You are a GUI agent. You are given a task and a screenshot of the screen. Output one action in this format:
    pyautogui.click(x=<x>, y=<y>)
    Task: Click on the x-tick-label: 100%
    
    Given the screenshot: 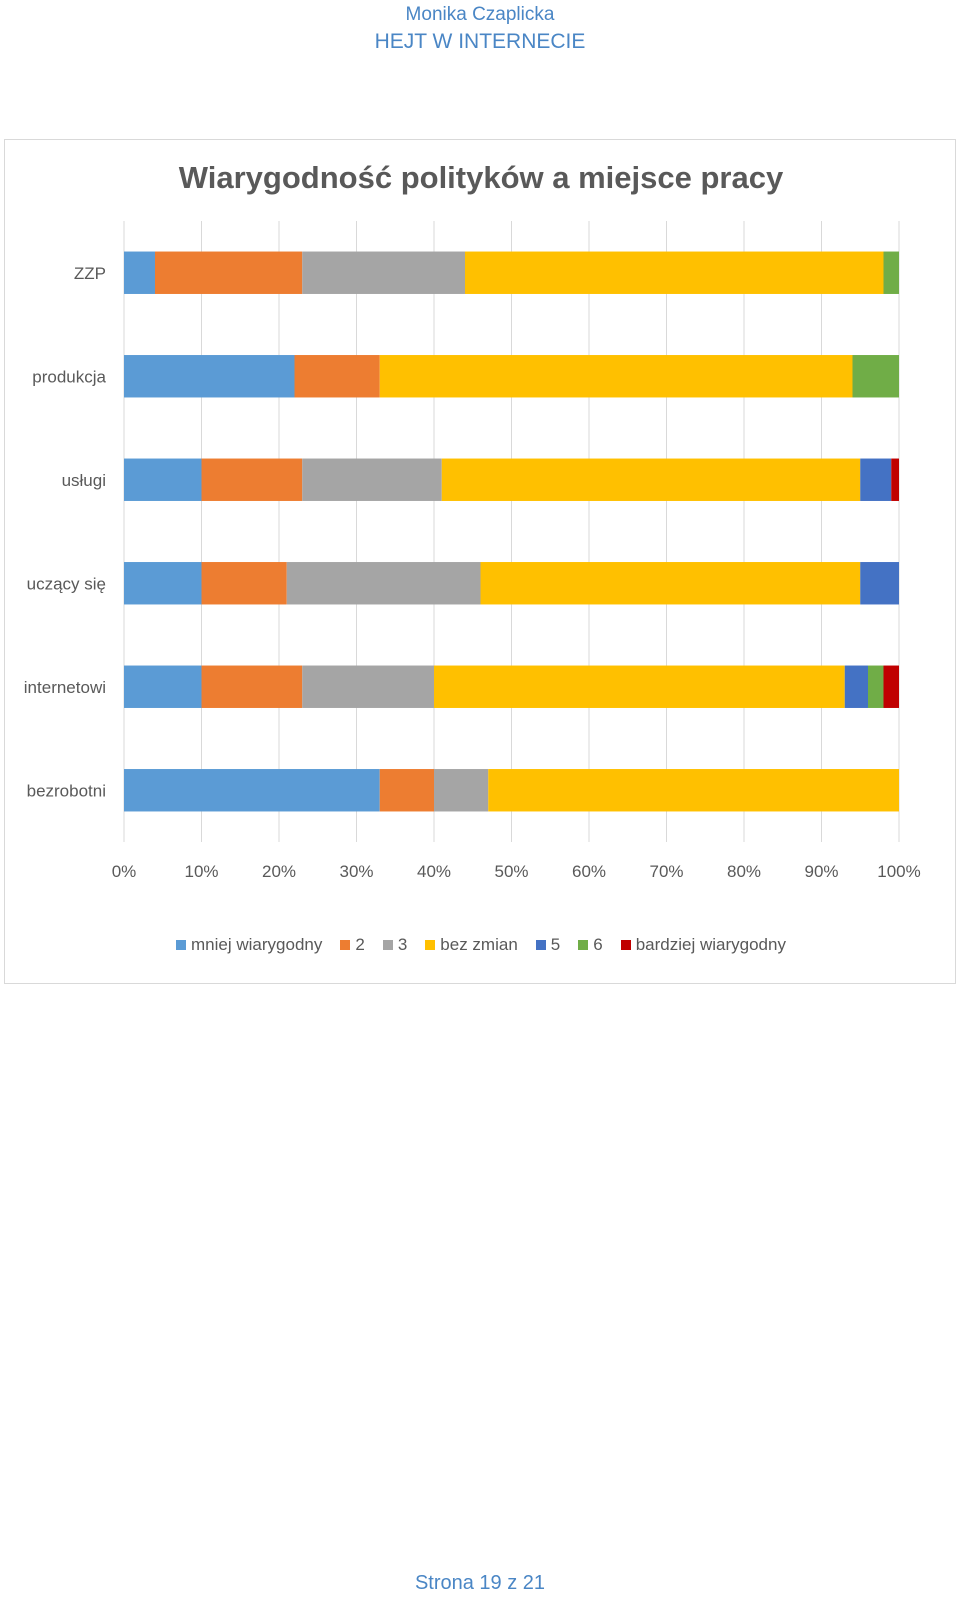 What is the action you would take?
    pyautogui.click(x=898, y=871)
    